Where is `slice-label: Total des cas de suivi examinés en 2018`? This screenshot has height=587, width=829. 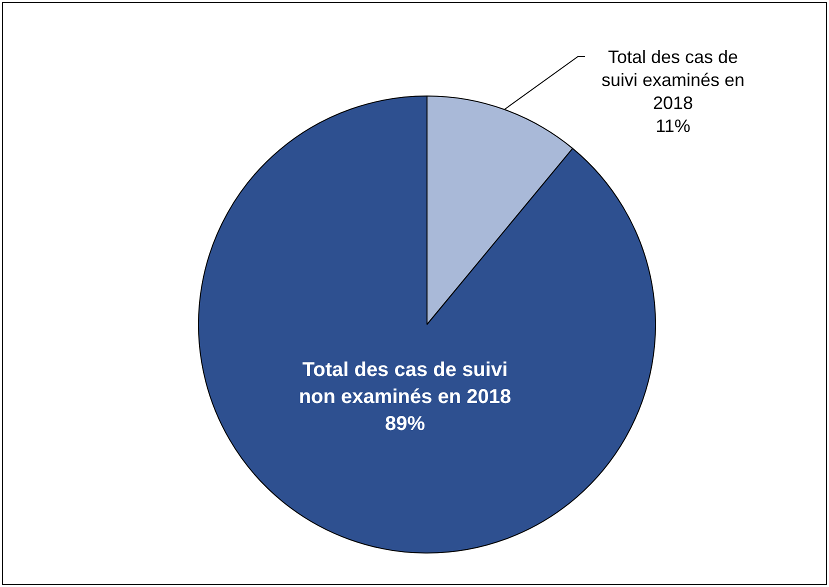 slice-label: Total des cas de suivi examinés en 2018 is located at coordinates (673, 79).